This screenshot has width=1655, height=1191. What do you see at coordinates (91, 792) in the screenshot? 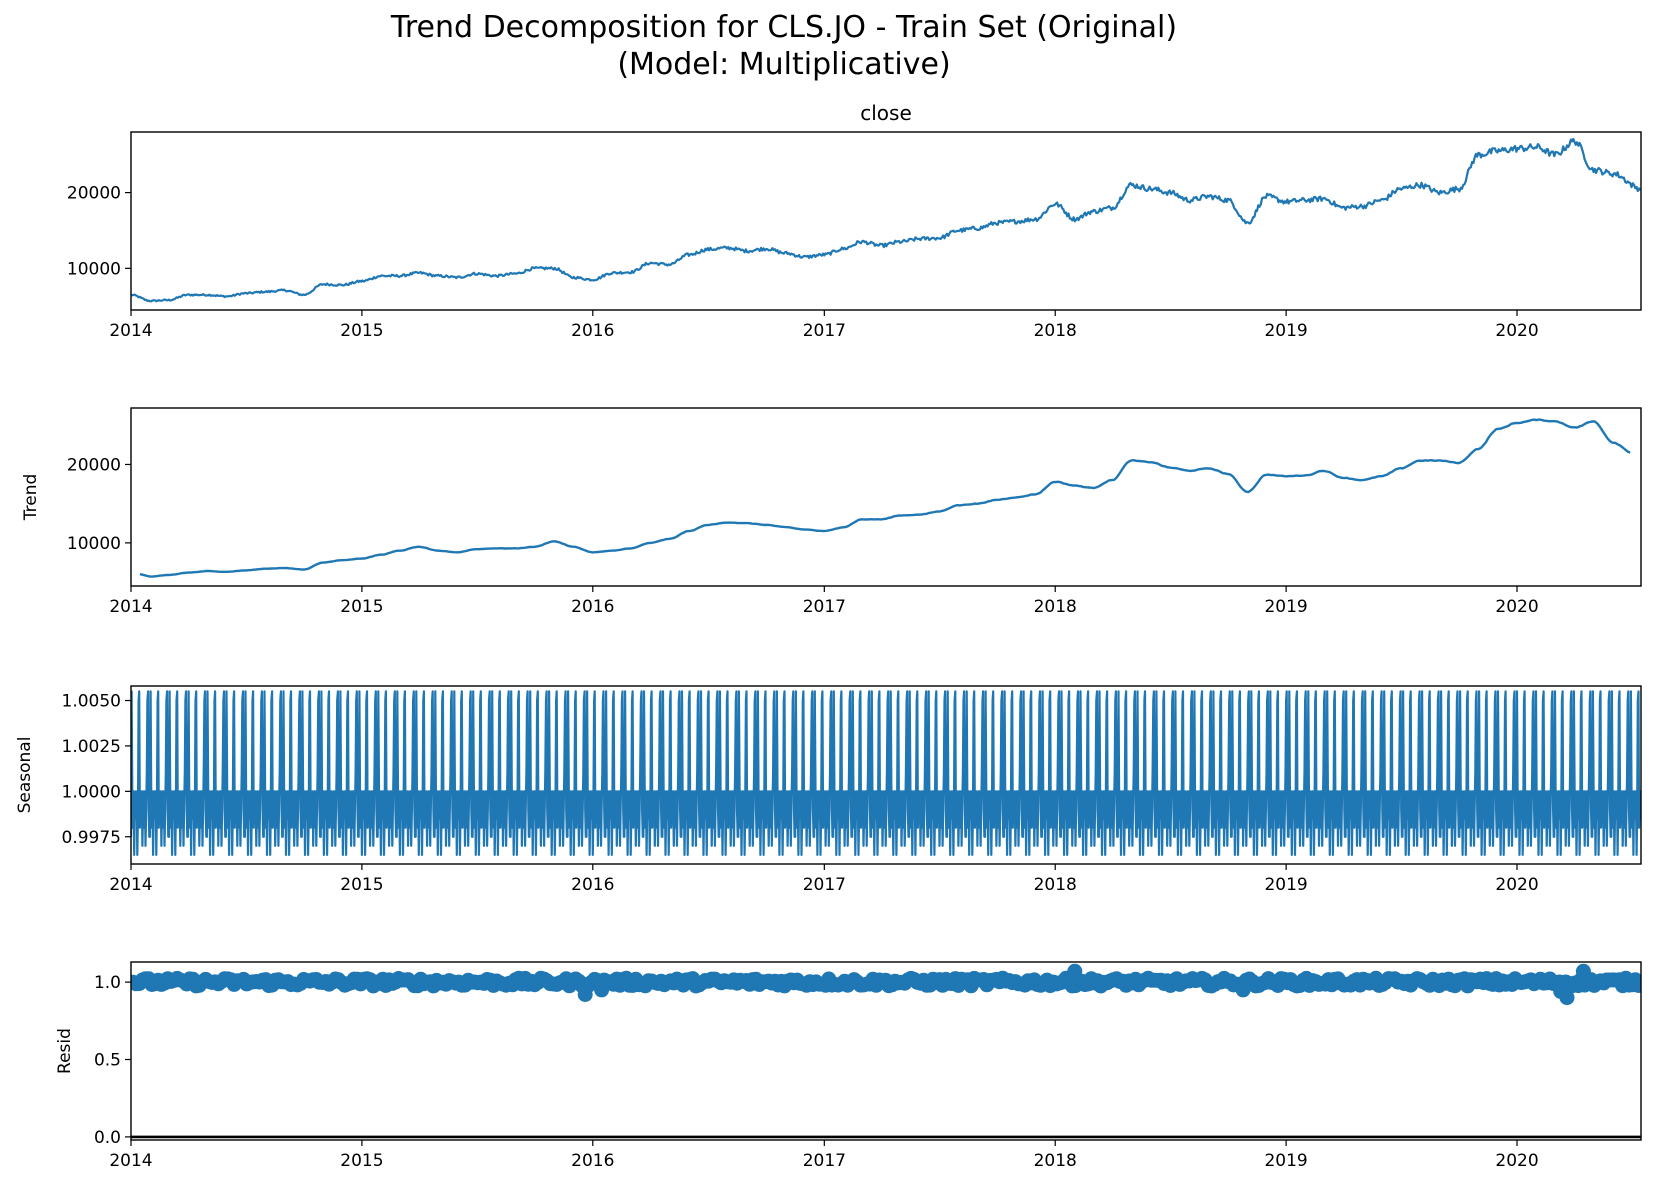
I see `y-tick-label: 1.0000` at bounding box center [91, 792].